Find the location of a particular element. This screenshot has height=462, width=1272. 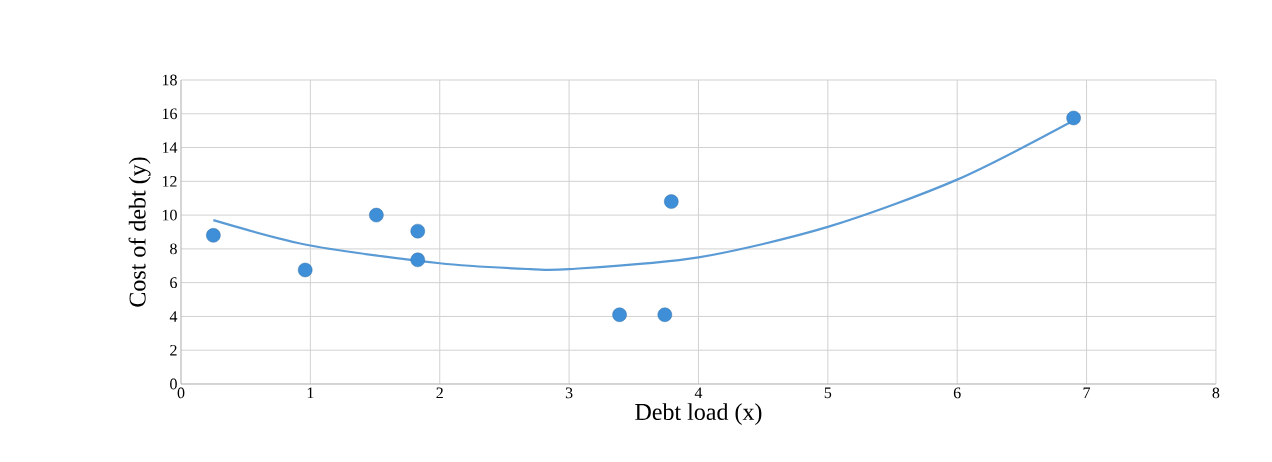

x-tick-label: 1 is located at coordinates (310, 393).